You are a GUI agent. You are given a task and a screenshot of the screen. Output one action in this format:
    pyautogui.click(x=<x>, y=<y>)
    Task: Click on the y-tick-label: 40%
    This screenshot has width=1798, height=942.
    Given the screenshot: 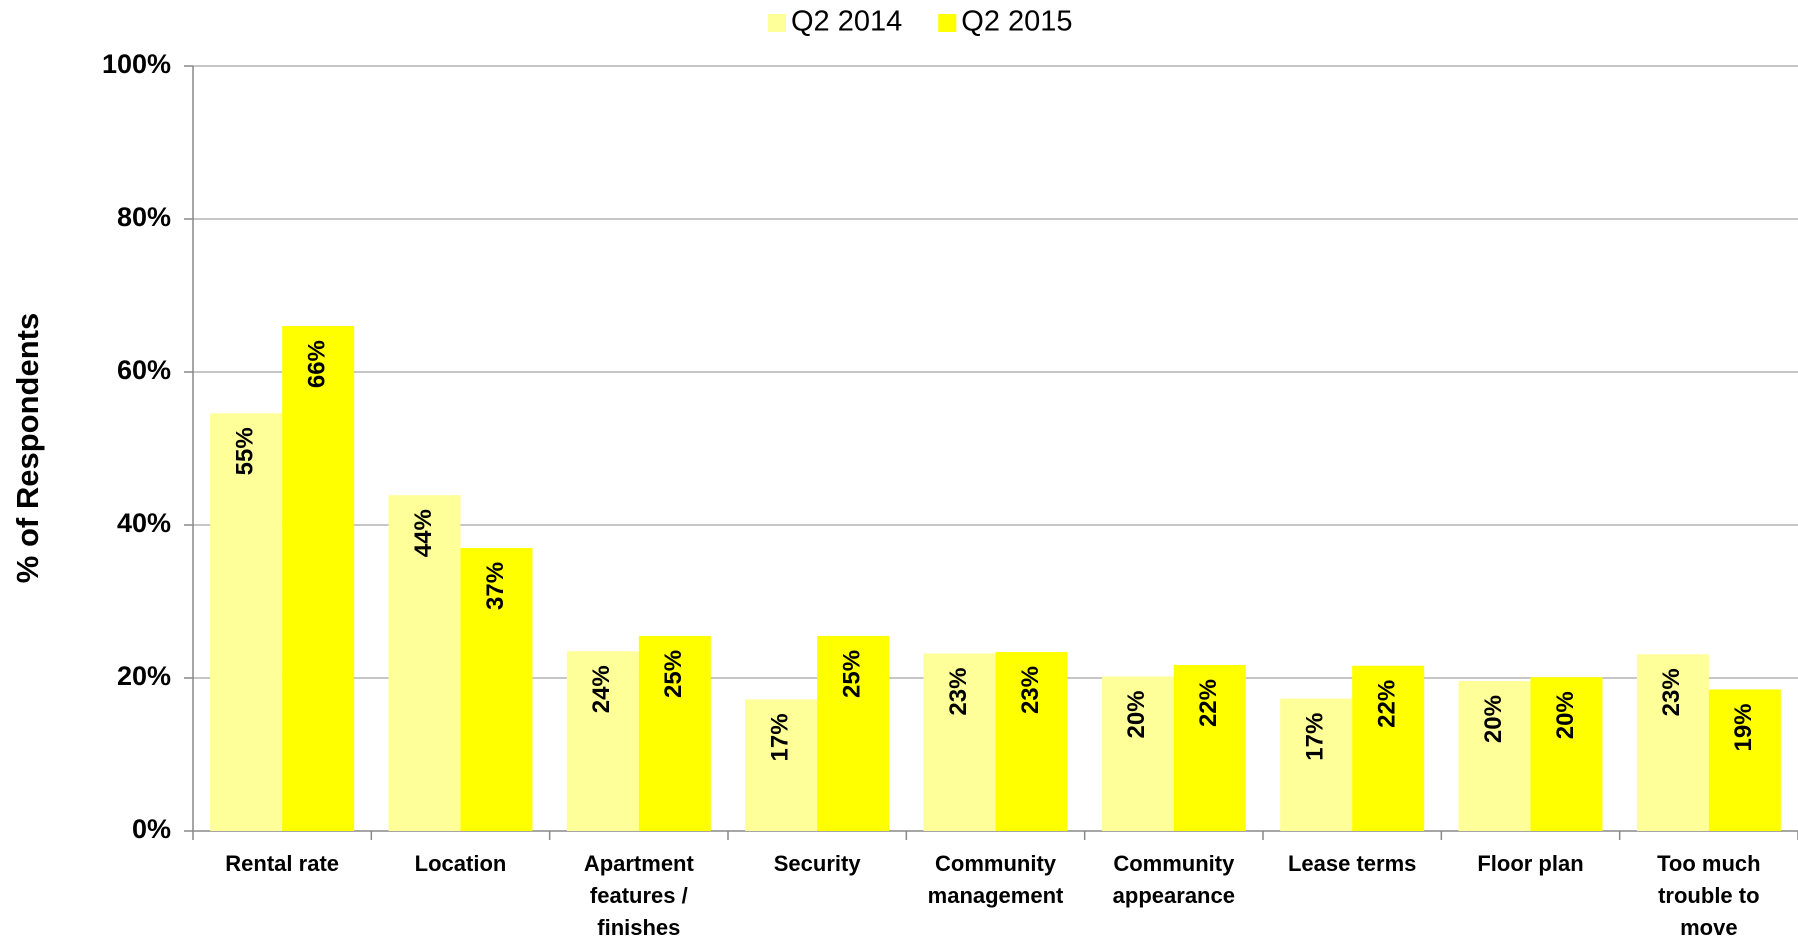 What is the action you would take?
    pyautogui.click(x=144, y=523)
    